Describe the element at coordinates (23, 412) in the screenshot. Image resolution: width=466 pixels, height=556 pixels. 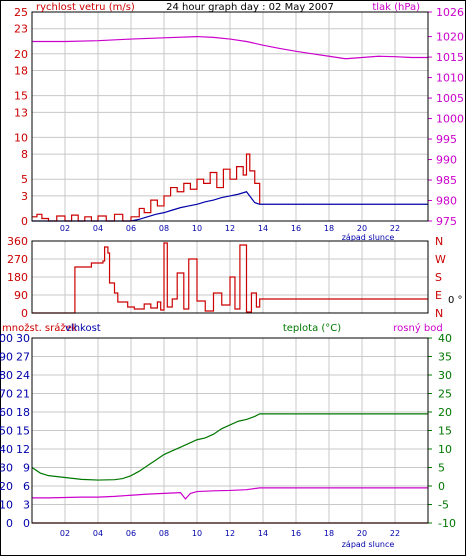
I see `humidity-tick-label: 18` at that location.